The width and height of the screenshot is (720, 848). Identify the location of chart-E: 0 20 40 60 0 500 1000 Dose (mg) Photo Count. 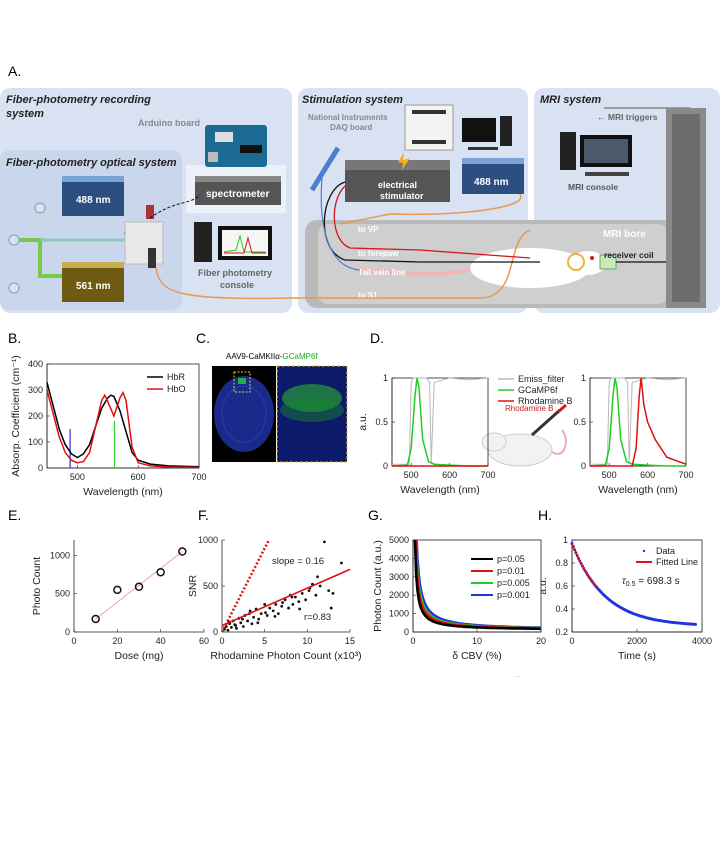
(120, 601).